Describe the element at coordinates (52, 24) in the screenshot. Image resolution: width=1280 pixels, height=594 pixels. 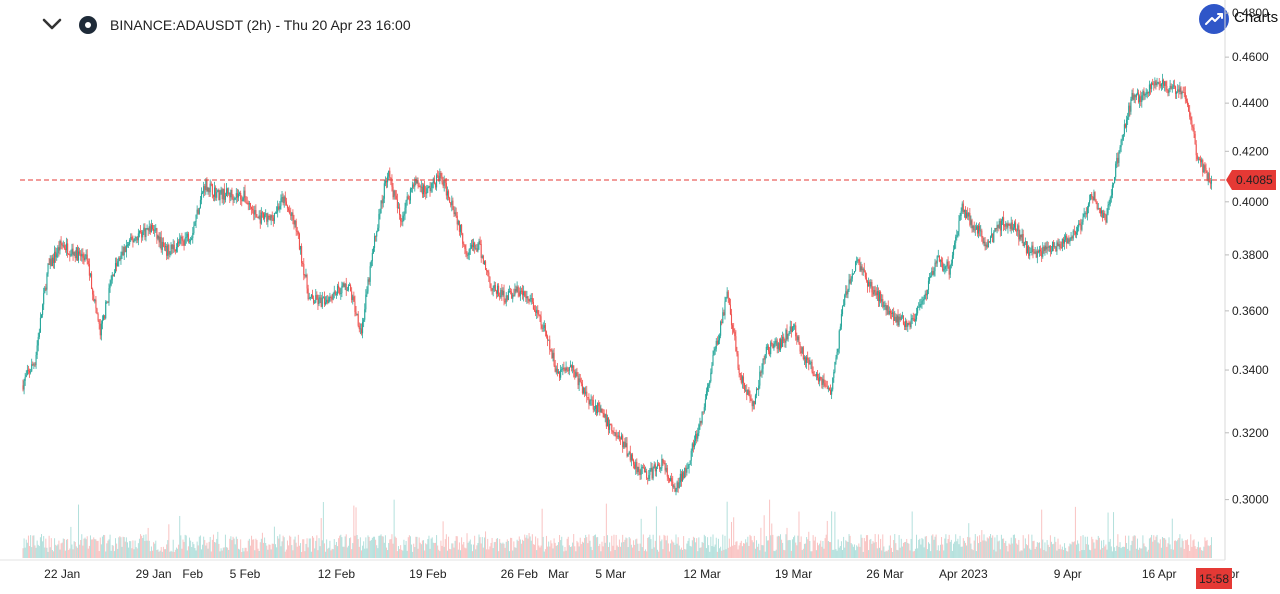
I see `chevron-down-icon` at that location.